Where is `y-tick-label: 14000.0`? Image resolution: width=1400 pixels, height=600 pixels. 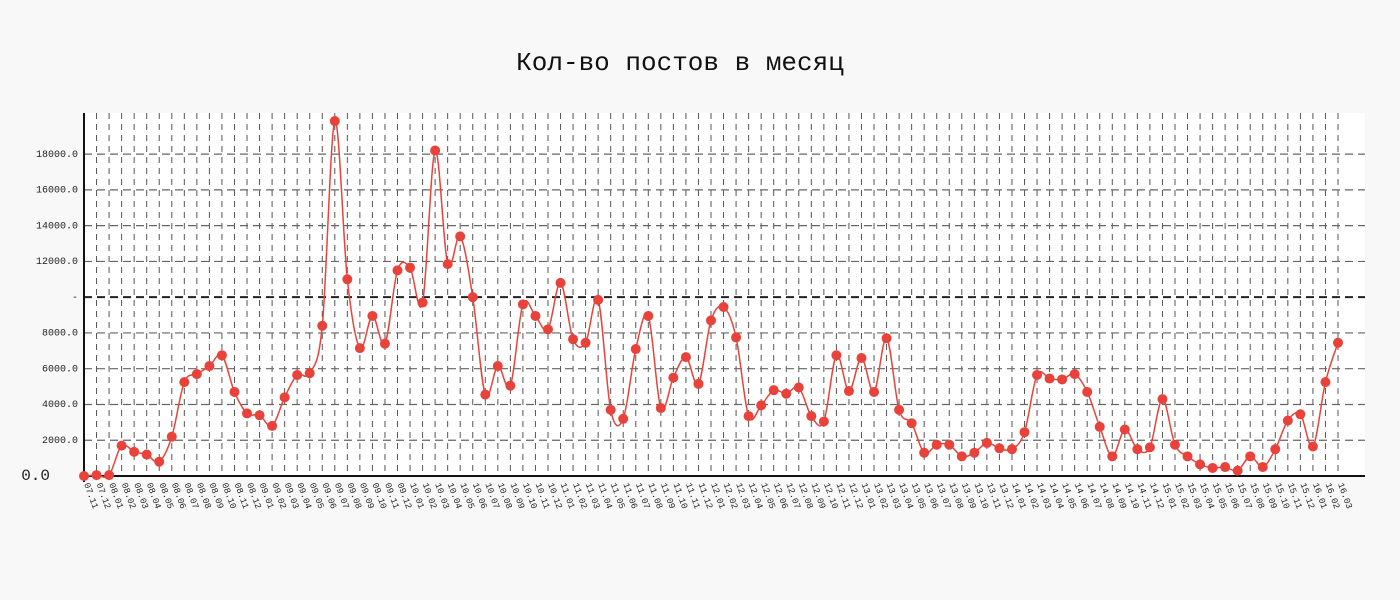 y-tick-label: 14000.0 is located at coordinates (57, 226).